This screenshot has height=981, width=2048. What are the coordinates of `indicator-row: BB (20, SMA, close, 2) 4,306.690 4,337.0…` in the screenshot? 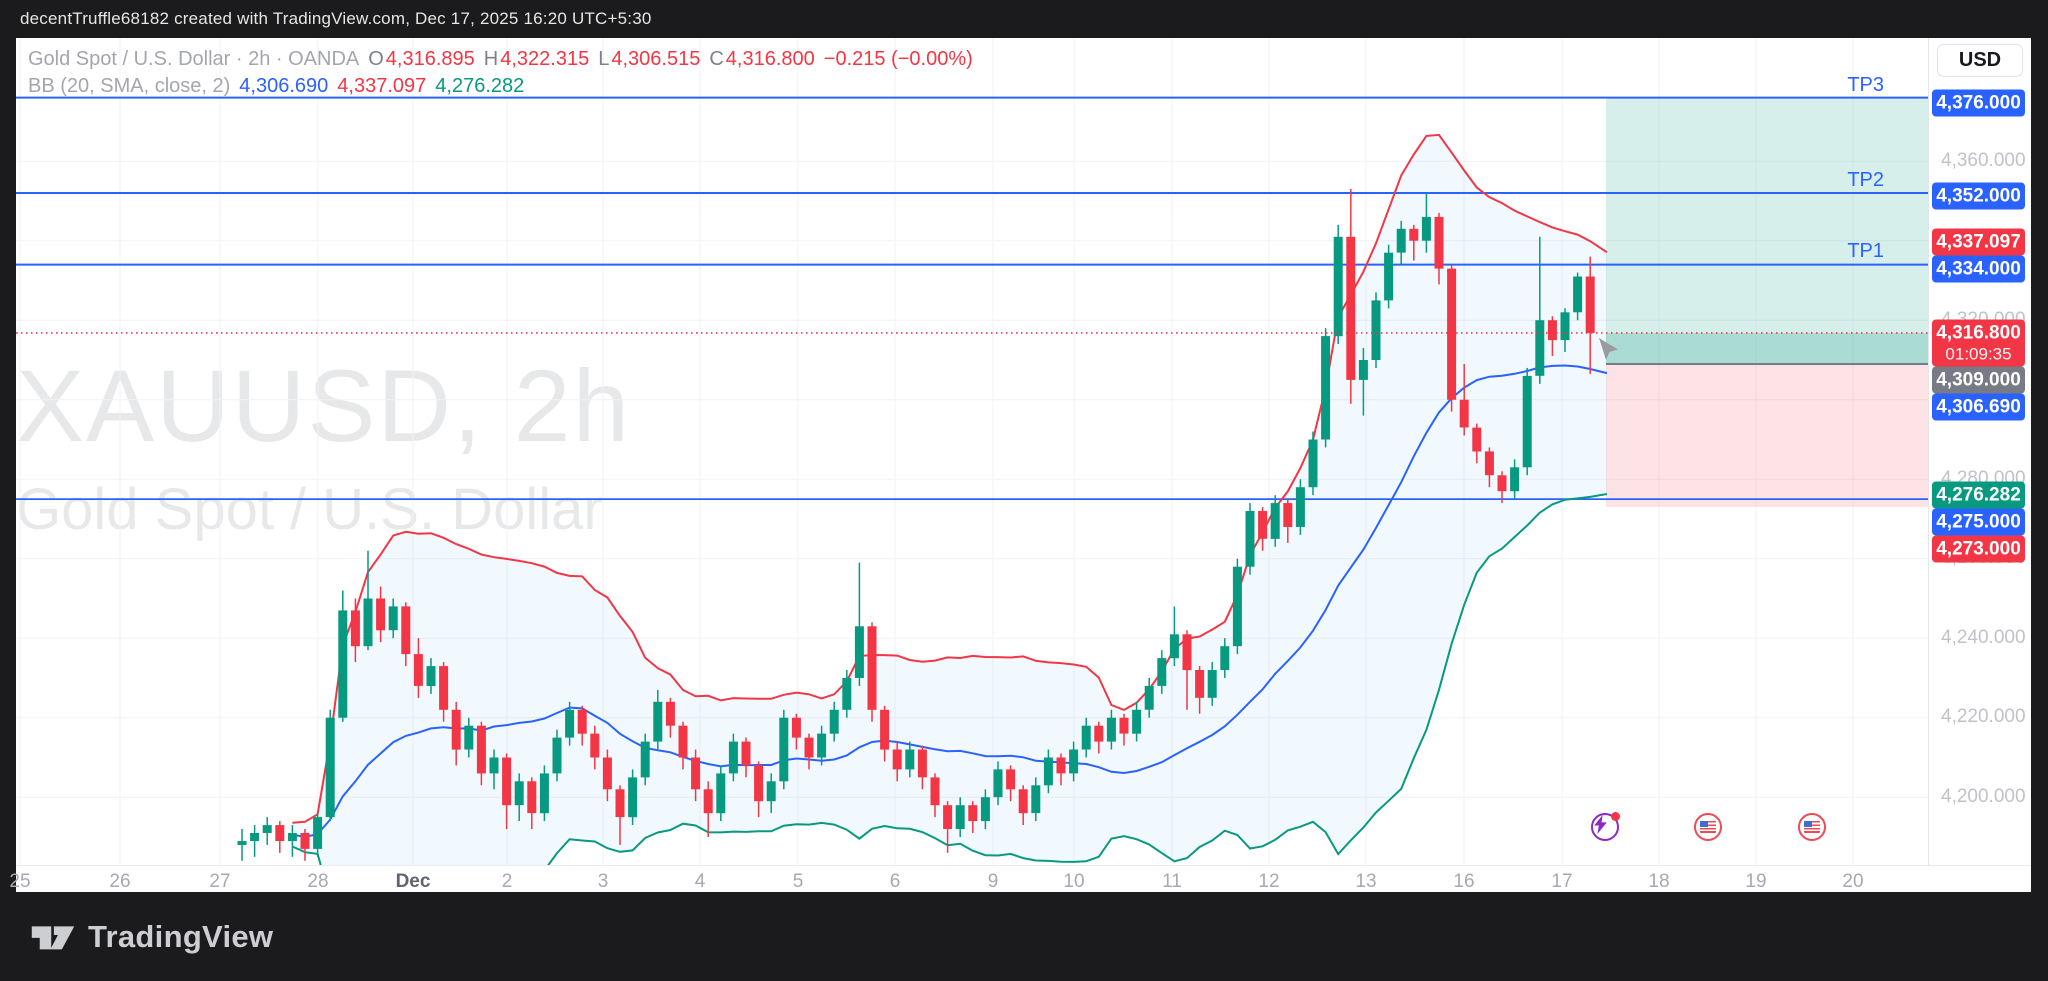 It's located at (500, 86).